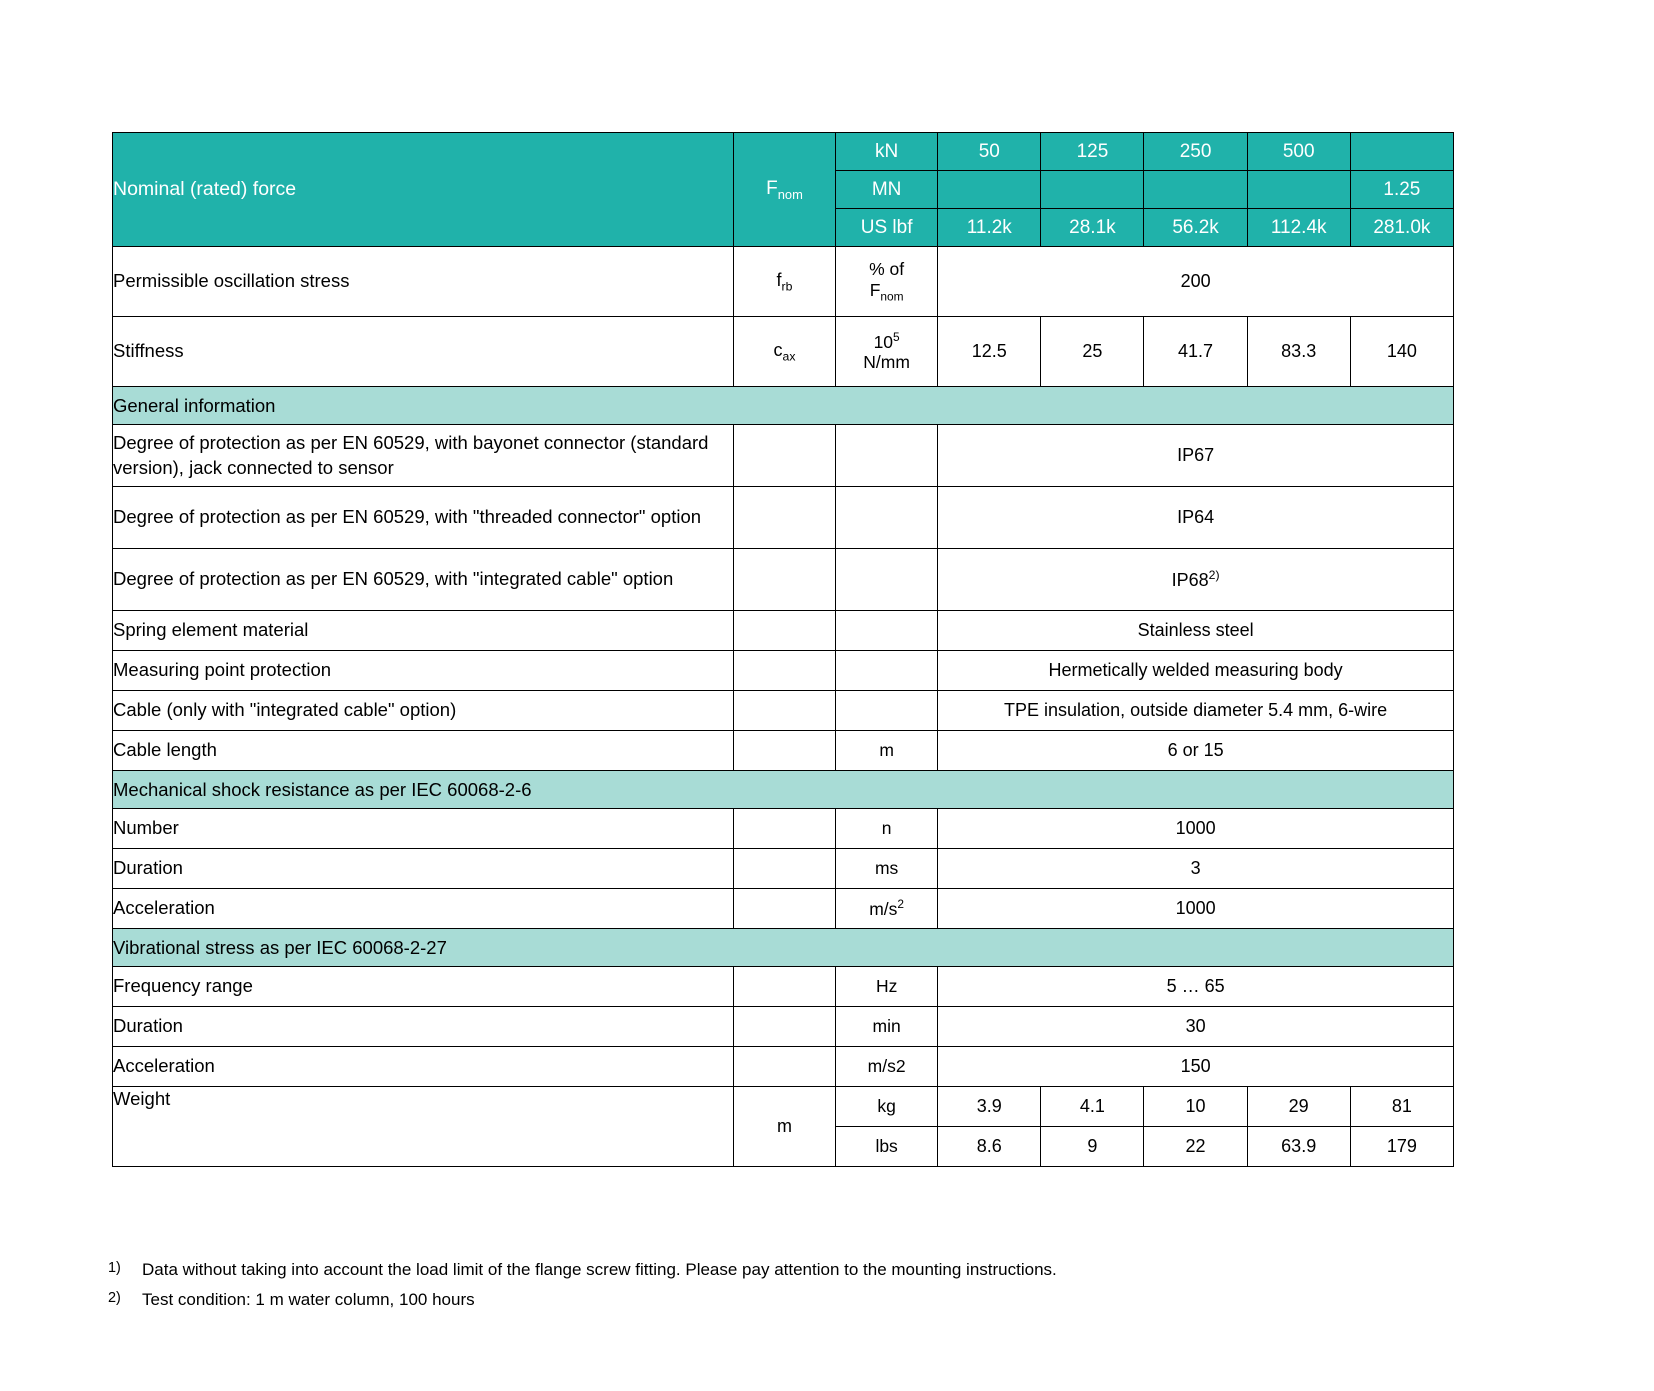 This screenshot has height=1391, width=1654. What do you see at coordinates (989, 1106) in the screenshot?
I see `row-value-weight-kg-1: 3.9` at bounding box center [989, 1106].